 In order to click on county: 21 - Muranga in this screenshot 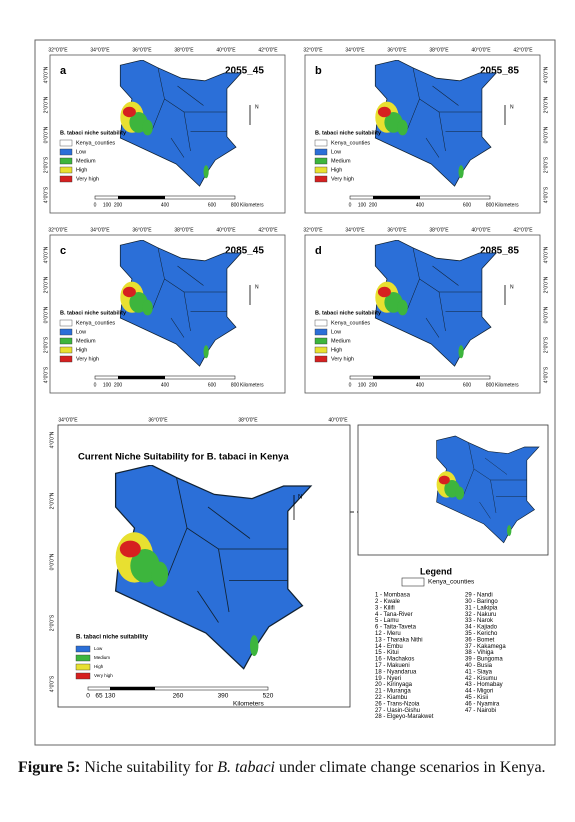, I will do `click(393, 692)`.